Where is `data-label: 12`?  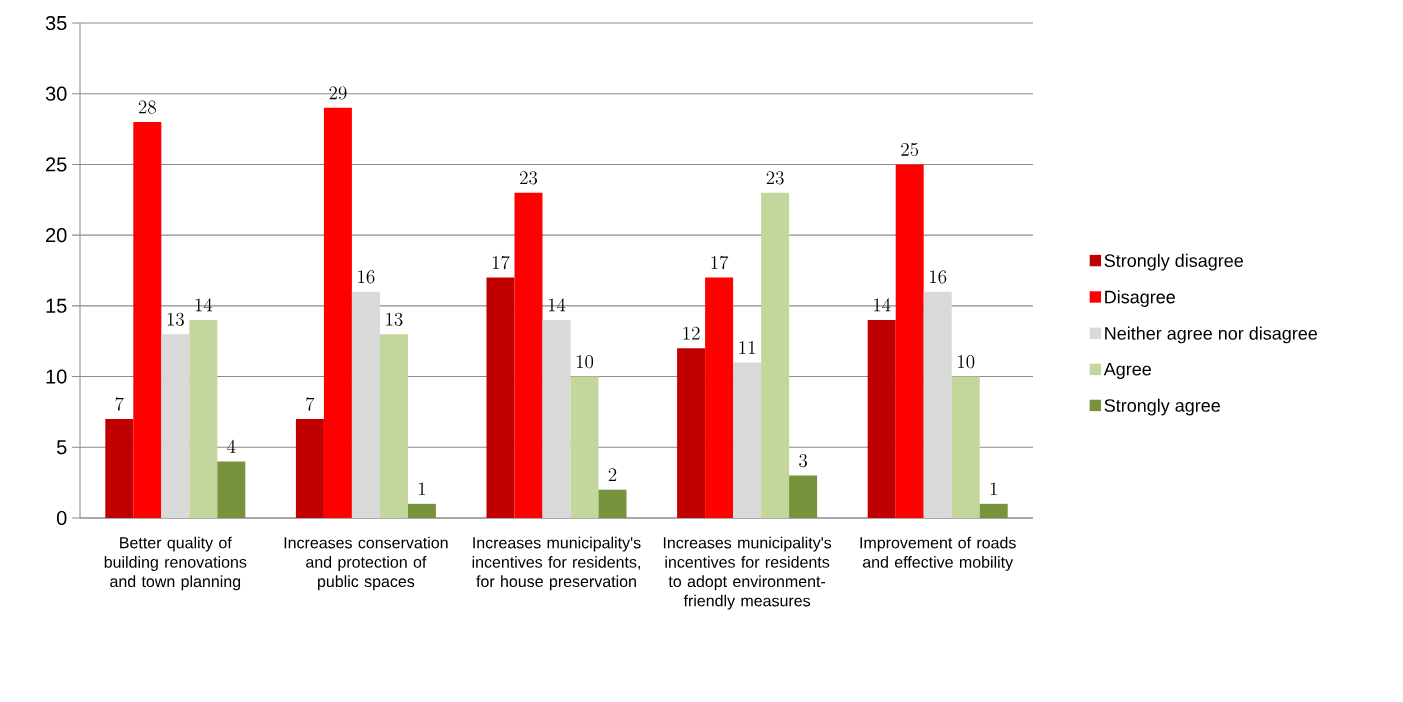 data-label: 12 is located at coordinates (691, 333).